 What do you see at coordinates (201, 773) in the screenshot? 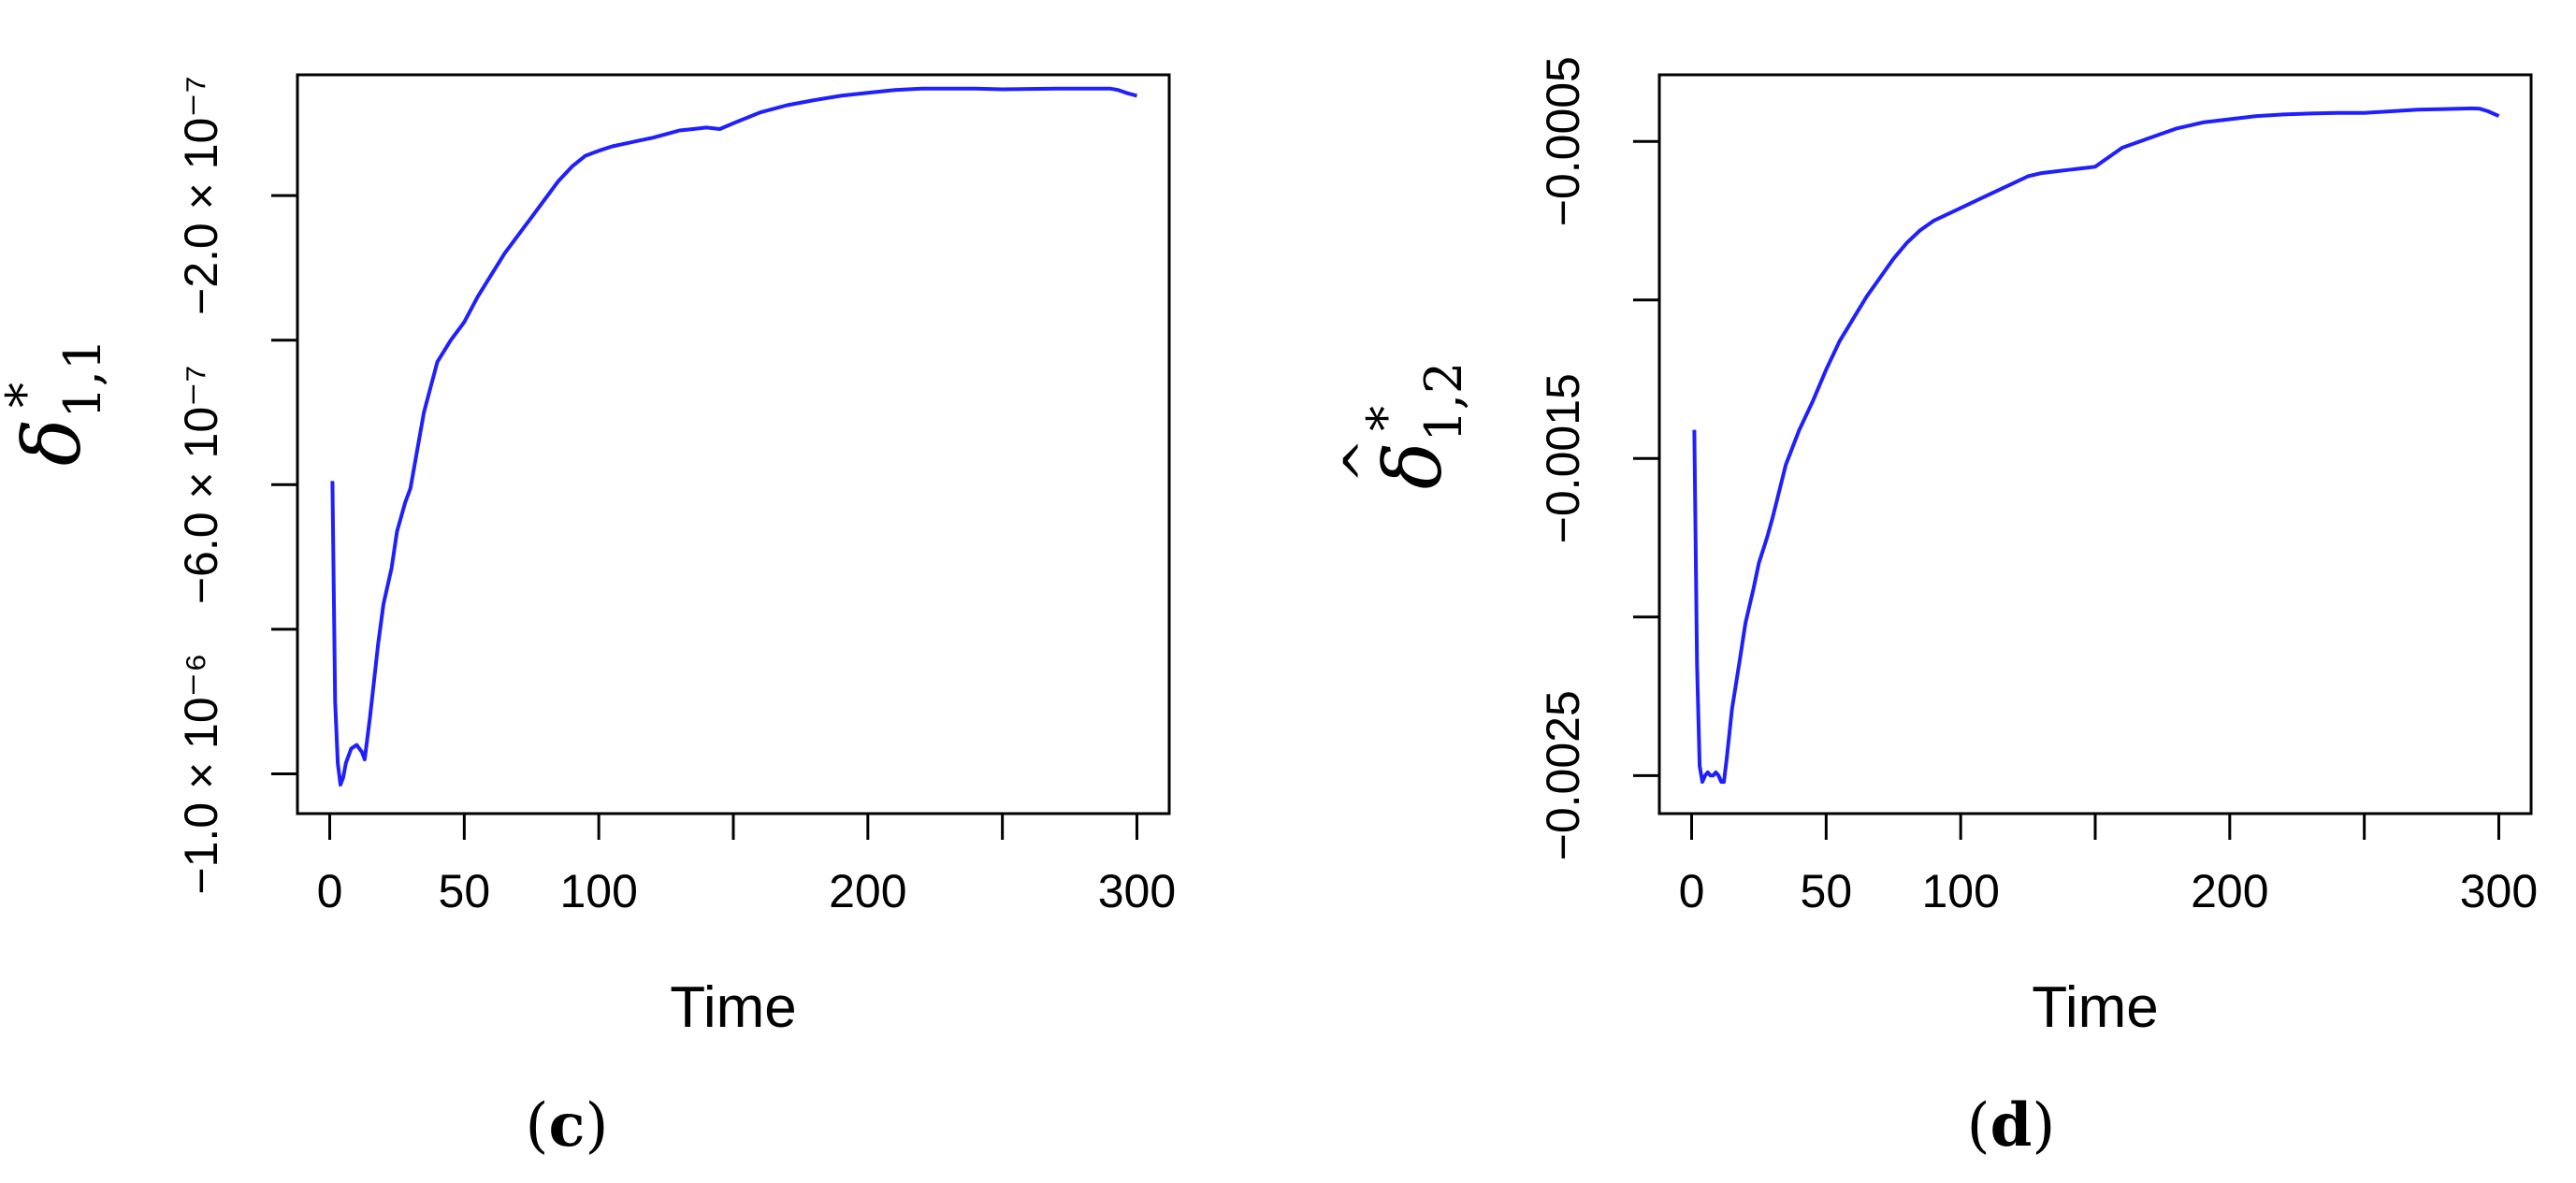
I see `y-tick-label: −1.0 × 10⁻⁶` at bounding box center [201, 773].